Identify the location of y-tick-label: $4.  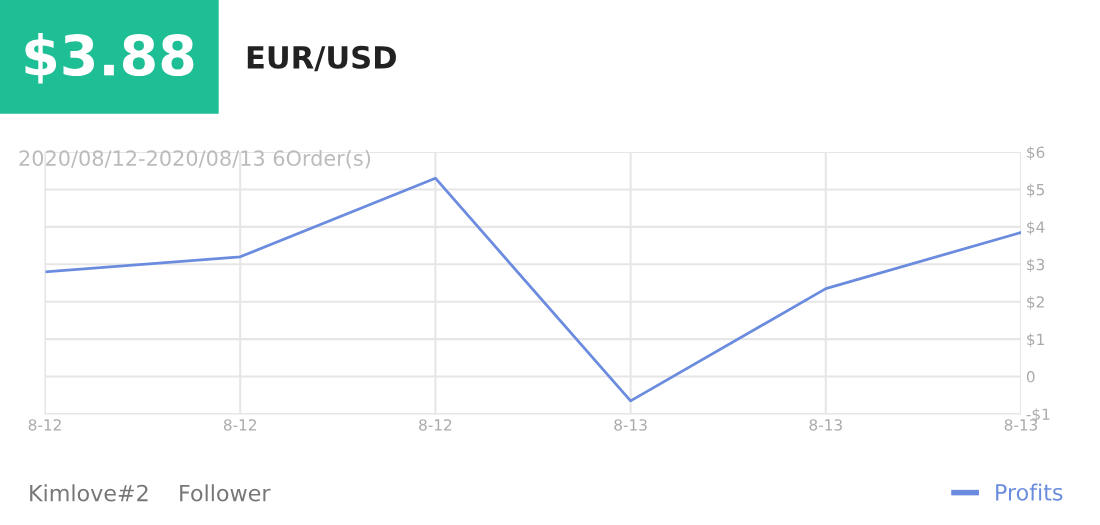
(1036, 228).